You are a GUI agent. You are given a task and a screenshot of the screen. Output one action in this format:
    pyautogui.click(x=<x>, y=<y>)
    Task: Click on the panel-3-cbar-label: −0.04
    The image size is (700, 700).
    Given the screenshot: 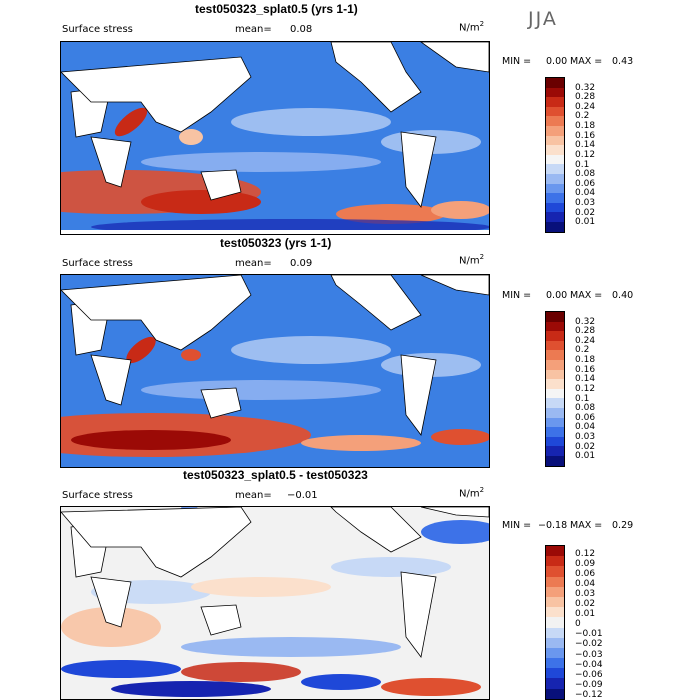 What is the action you would take?
    pyautogui.click(x=589, y=665)
    